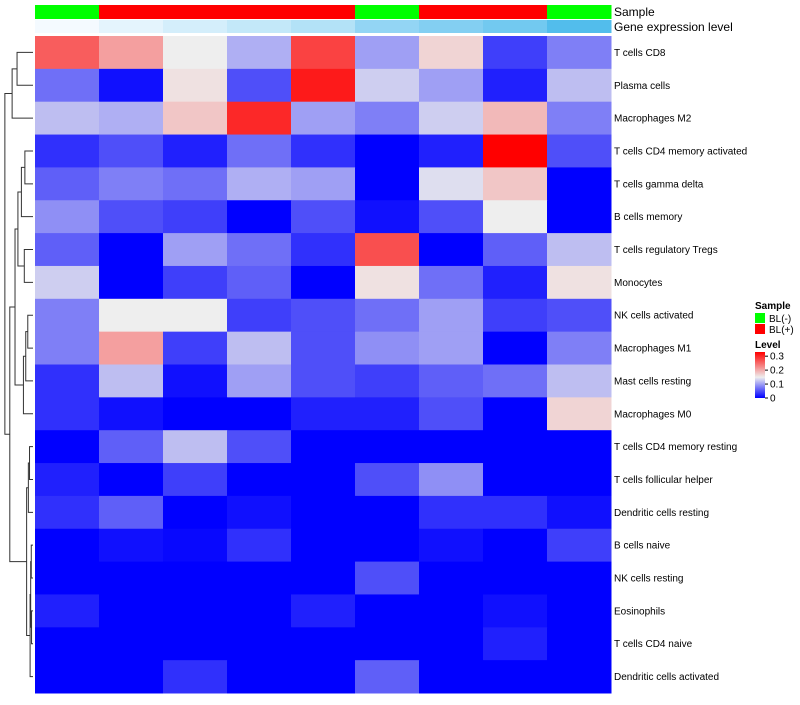 The width and height of the screenshot is (800, 705). I want to click on legend: Sample BL(-) BL(+) Level 0.3 0.2 0.1 0, so click(774, 353).